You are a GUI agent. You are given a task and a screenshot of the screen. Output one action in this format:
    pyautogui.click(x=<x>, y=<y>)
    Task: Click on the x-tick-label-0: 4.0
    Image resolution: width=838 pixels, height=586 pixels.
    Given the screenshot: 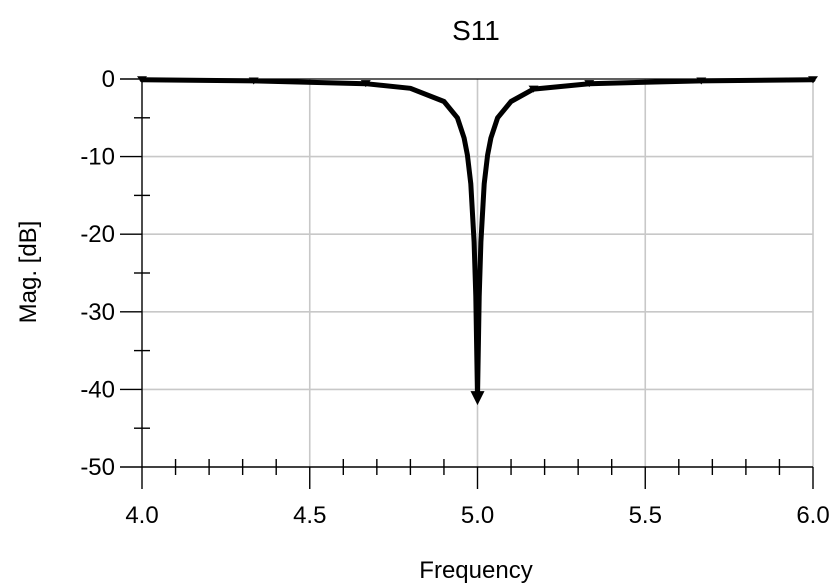 What is the action you would take?
    pyautogui.click(x=141, y=515)
    